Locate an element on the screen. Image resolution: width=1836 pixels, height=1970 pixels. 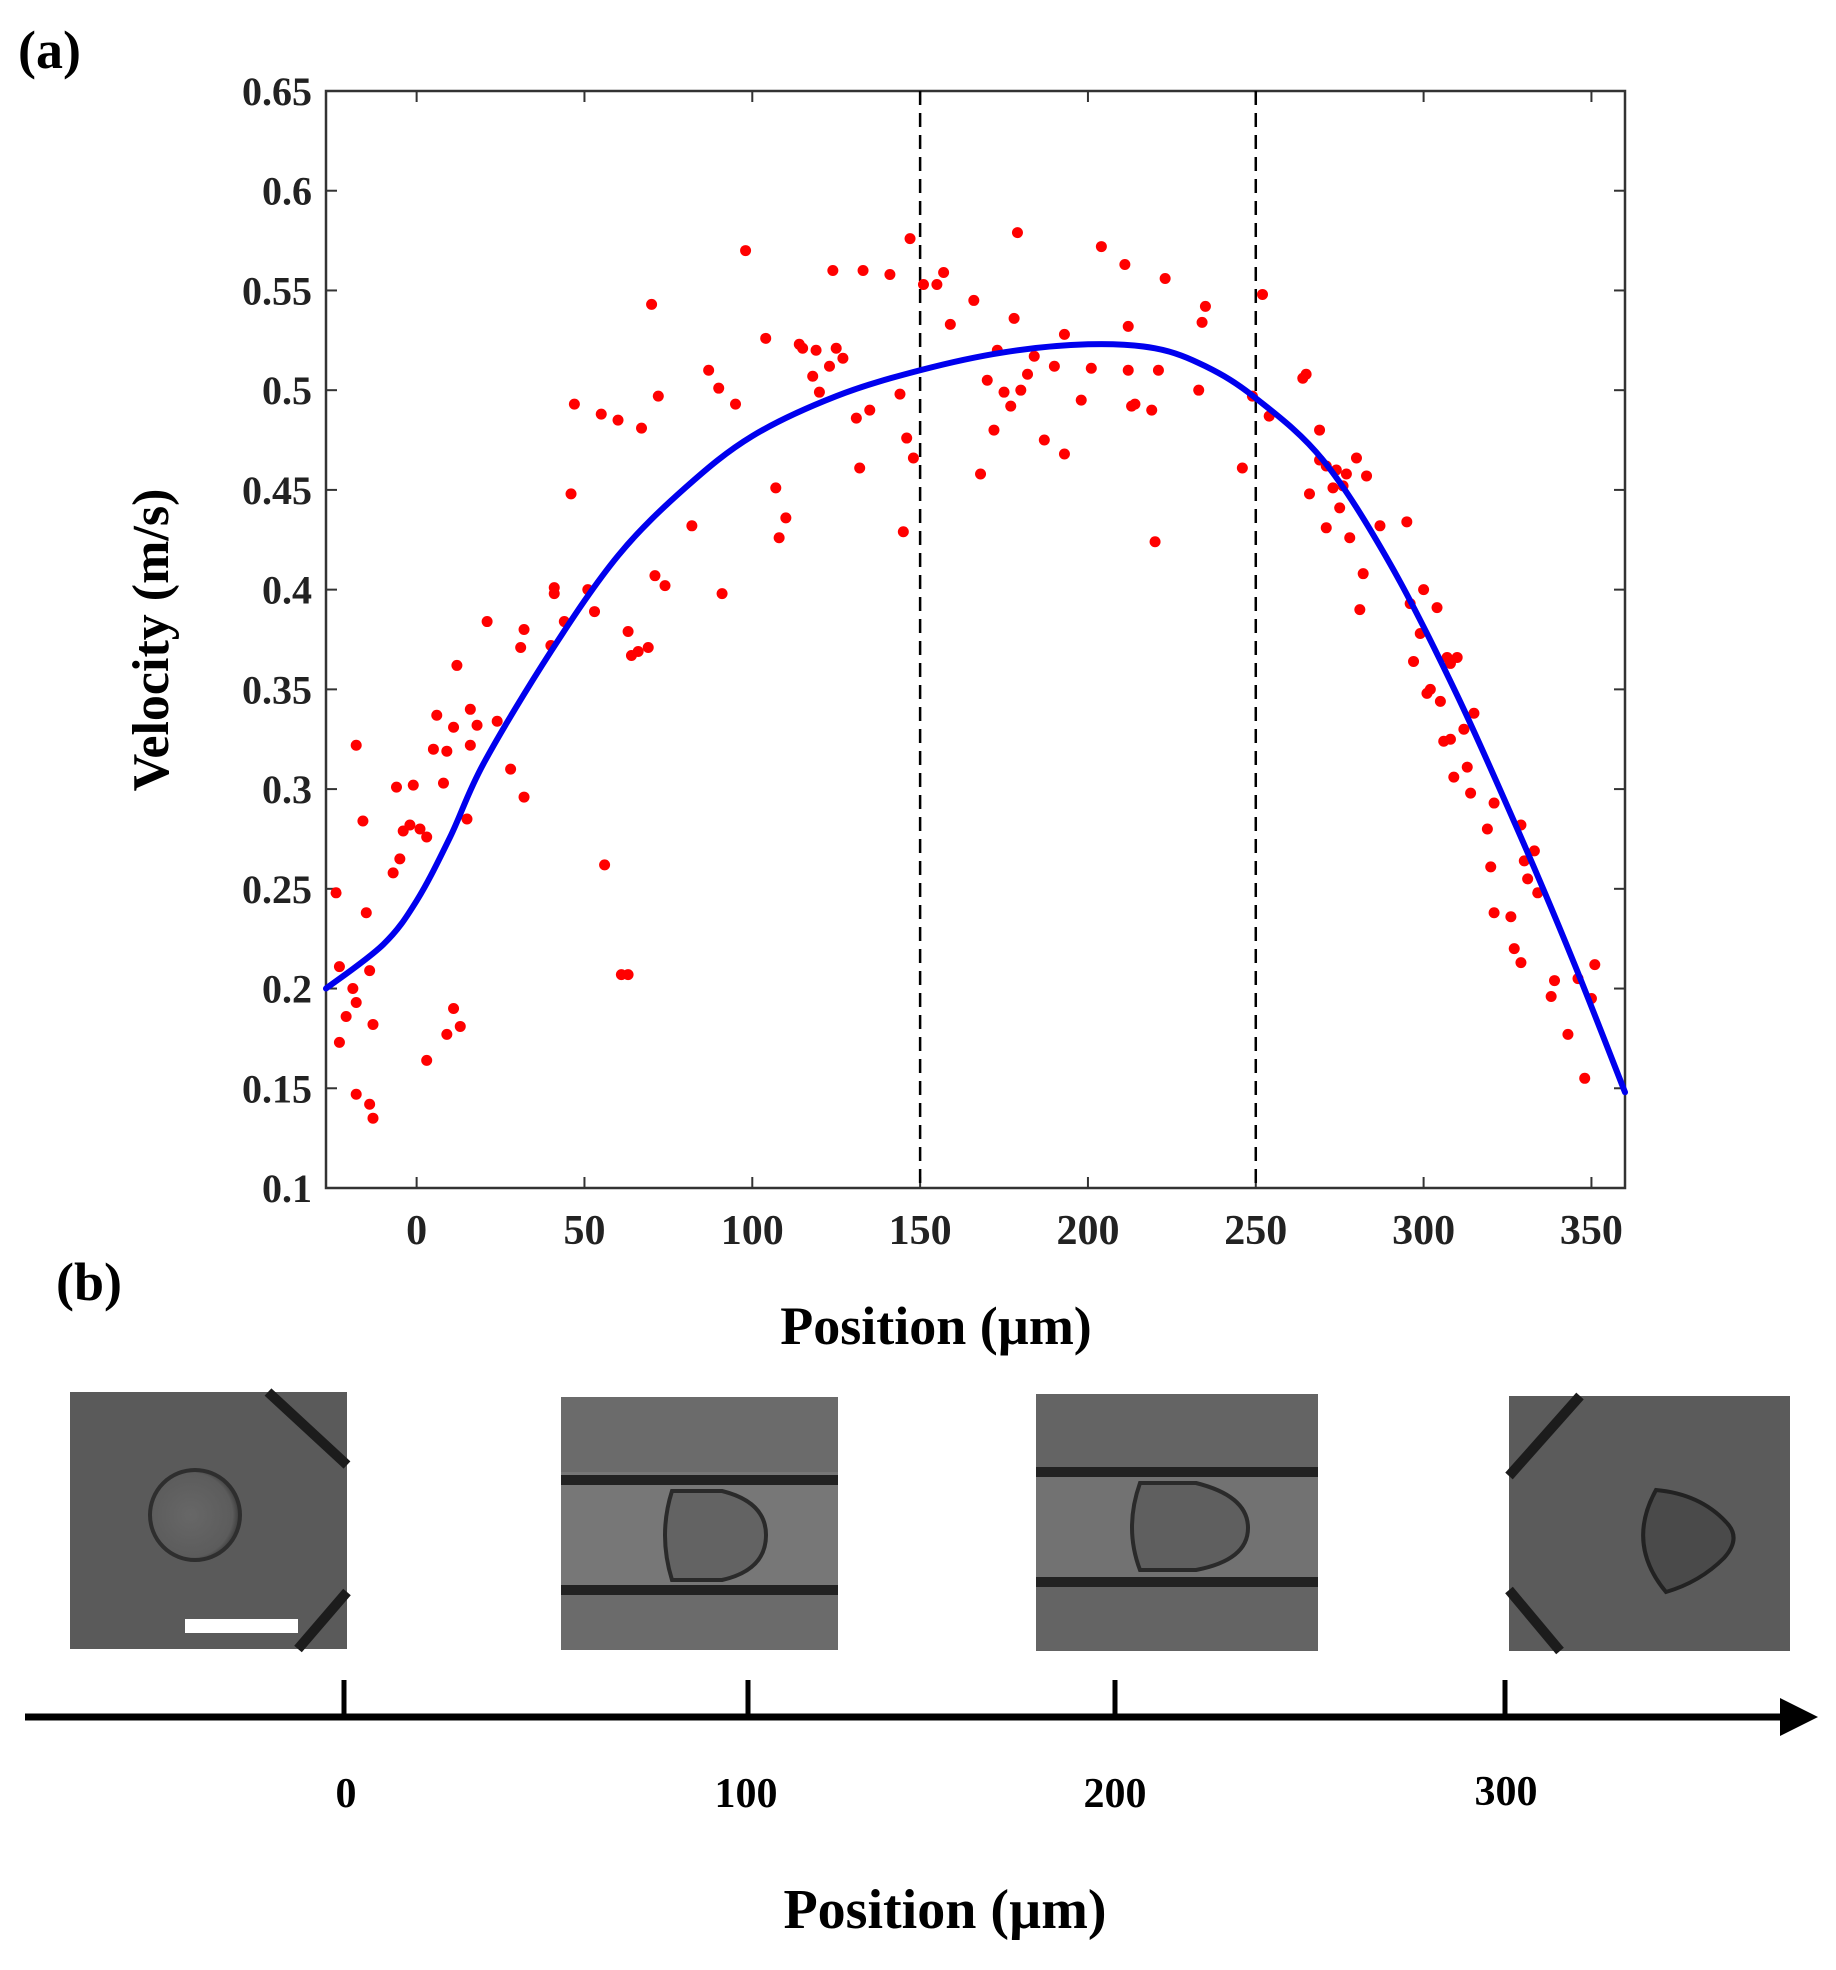
y-tick-label: 0.1 is located at coordinates (287, 1188).